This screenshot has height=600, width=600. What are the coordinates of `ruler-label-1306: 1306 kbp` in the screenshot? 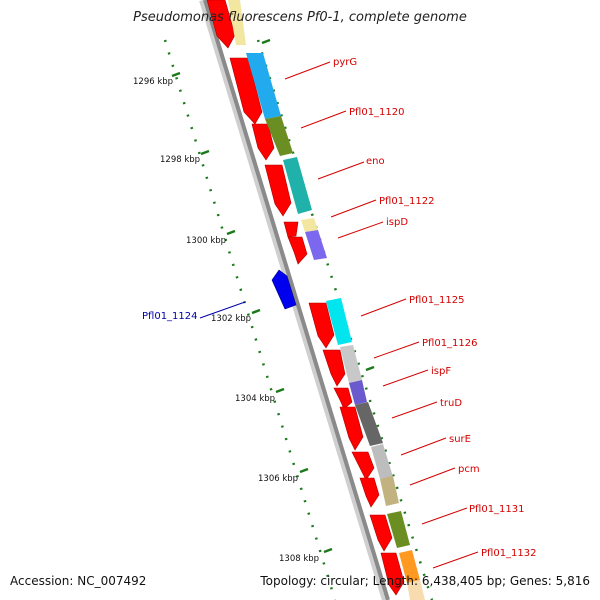 It's located at (278, 479).